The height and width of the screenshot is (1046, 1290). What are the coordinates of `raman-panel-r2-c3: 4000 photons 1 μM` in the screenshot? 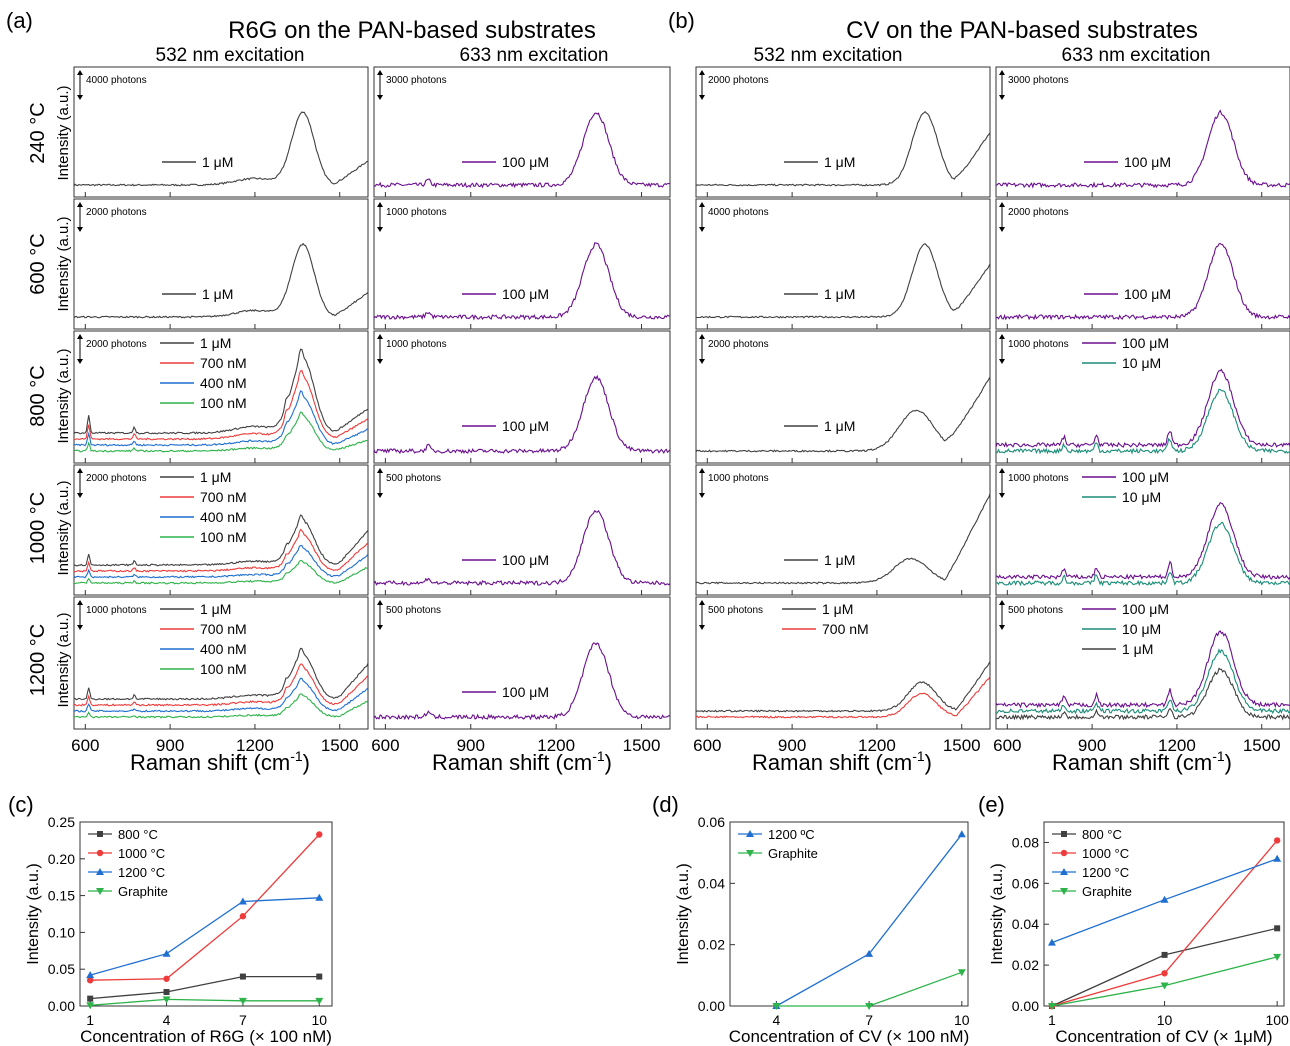 It's located at (843, 264).